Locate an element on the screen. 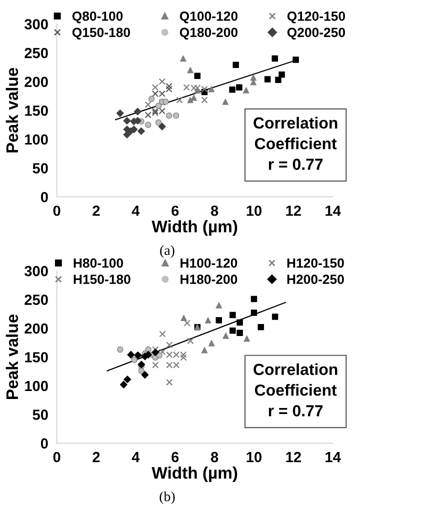 This screenshot has height=510, width=424. legend-label: Q120-150 is located at coordinates (316, 17).